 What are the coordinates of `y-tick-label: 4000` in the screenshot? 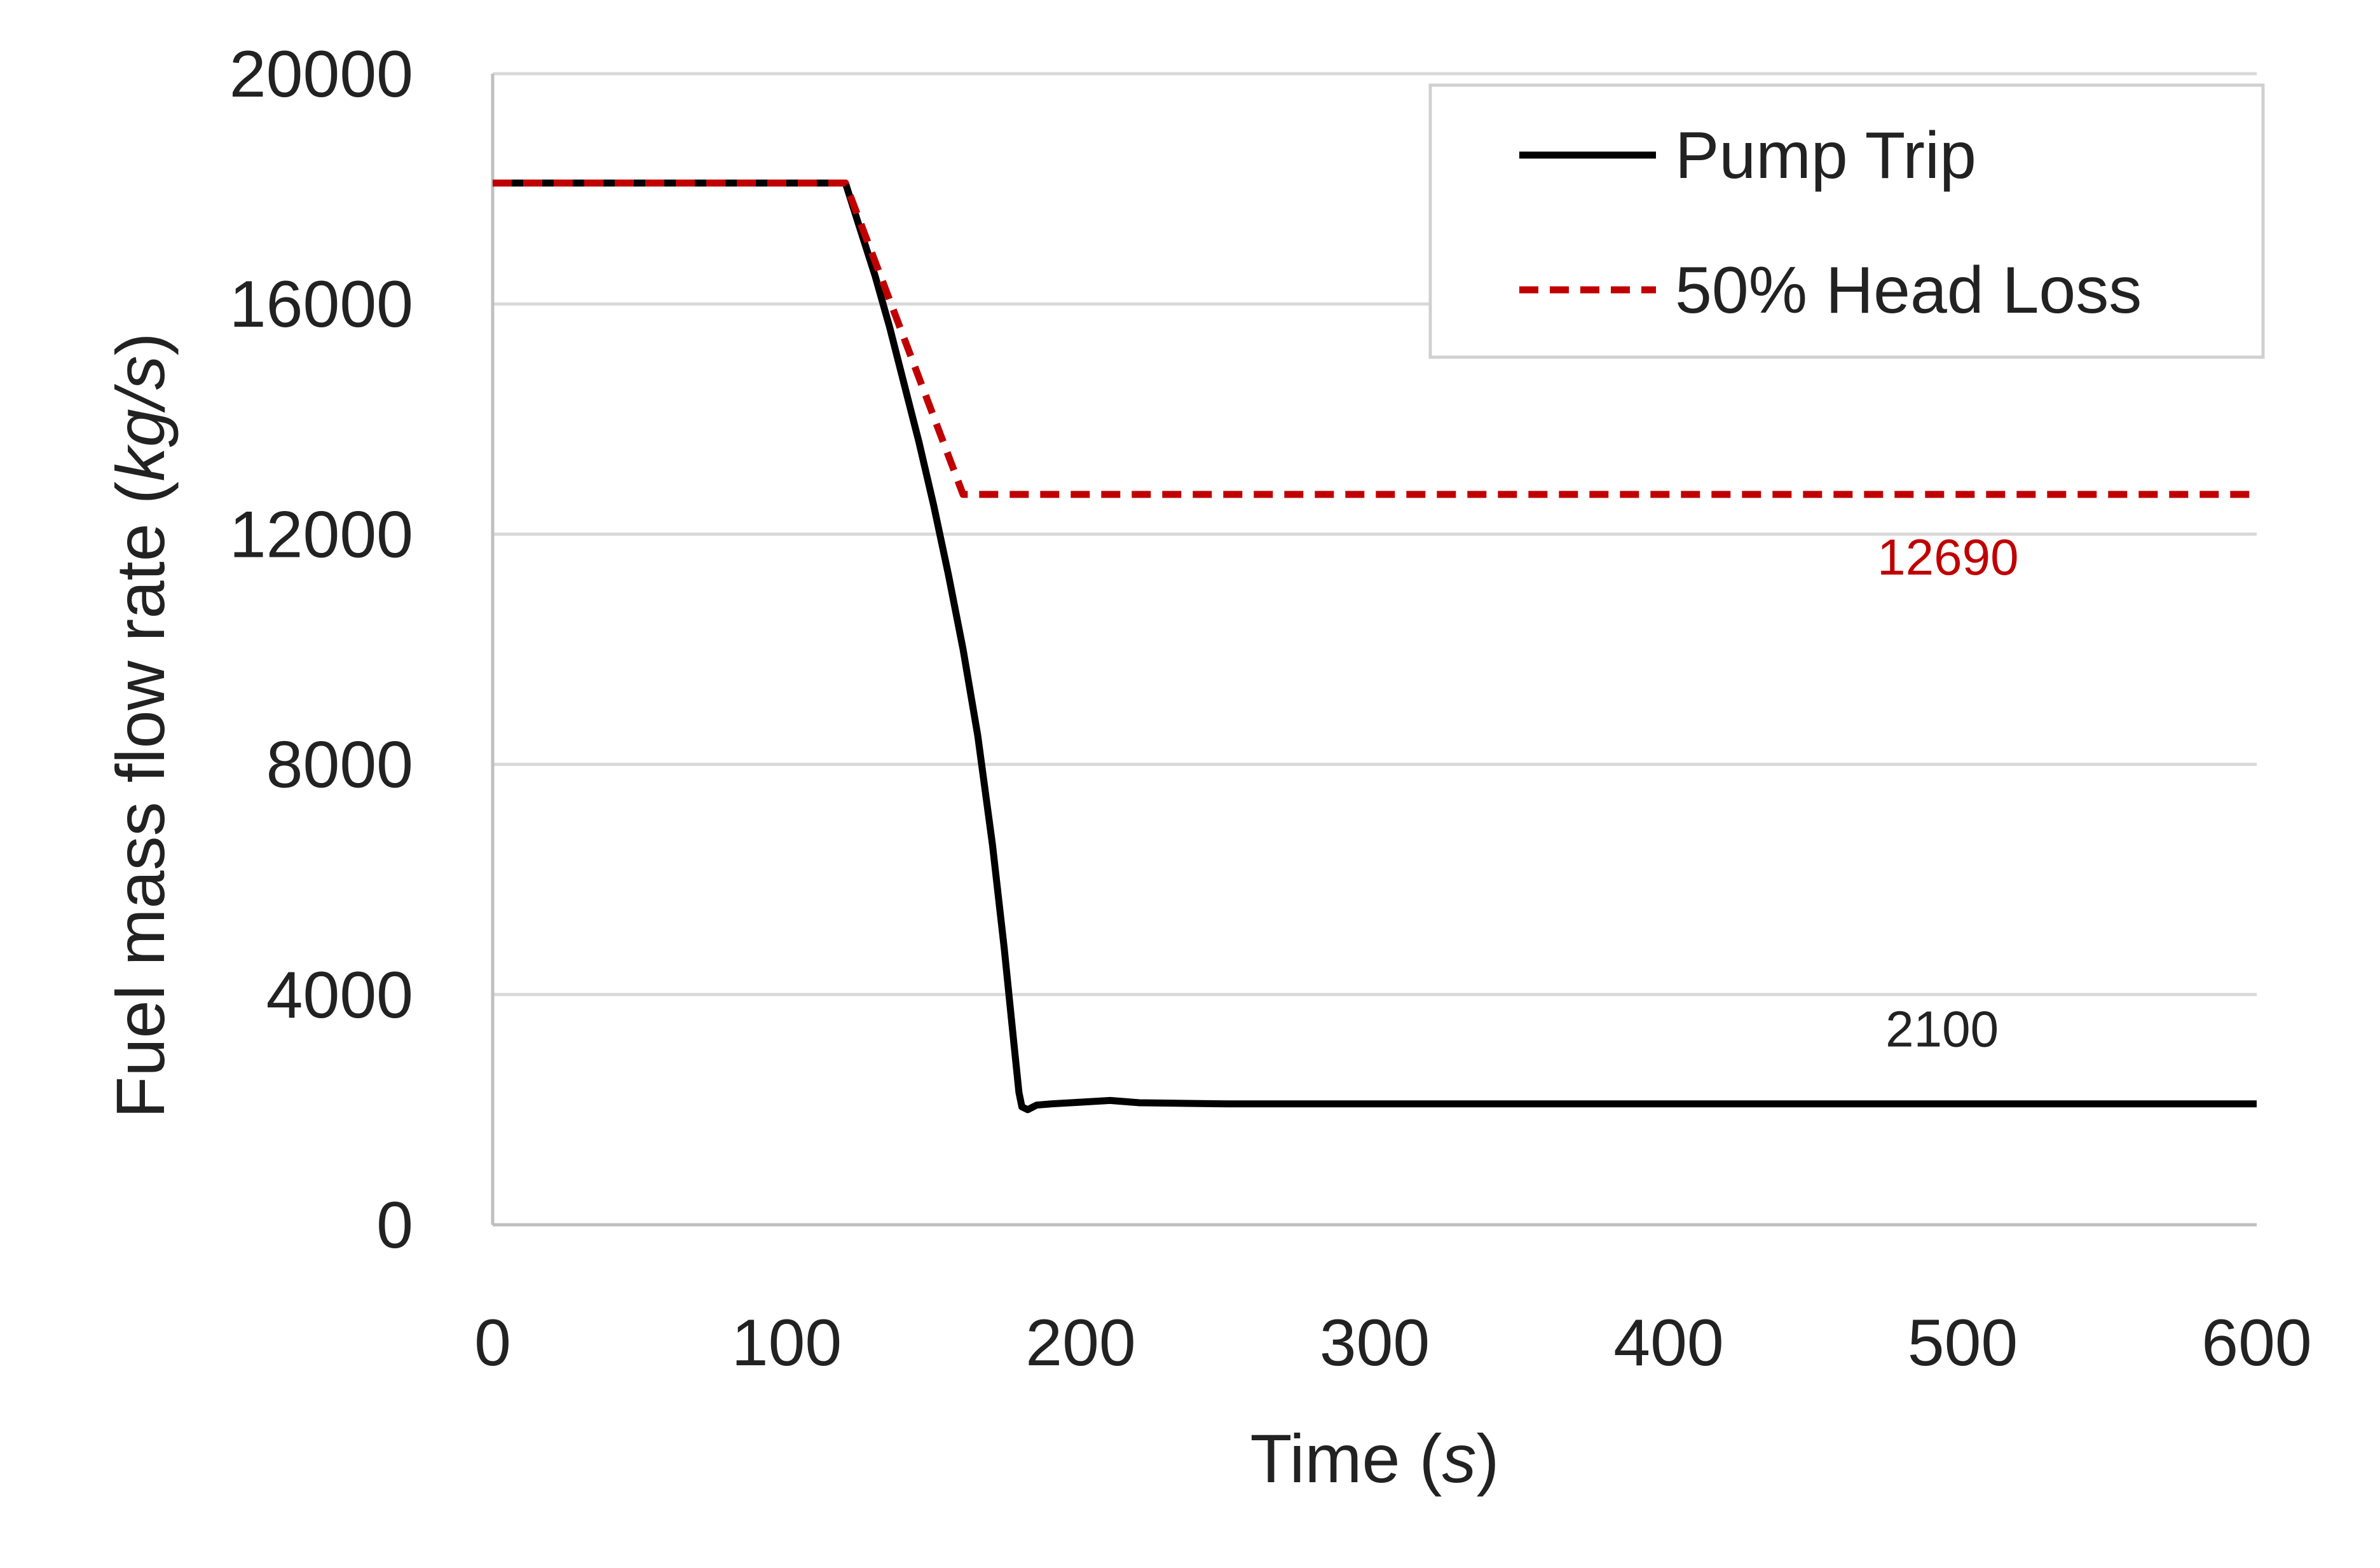 It's located at (339, 995).